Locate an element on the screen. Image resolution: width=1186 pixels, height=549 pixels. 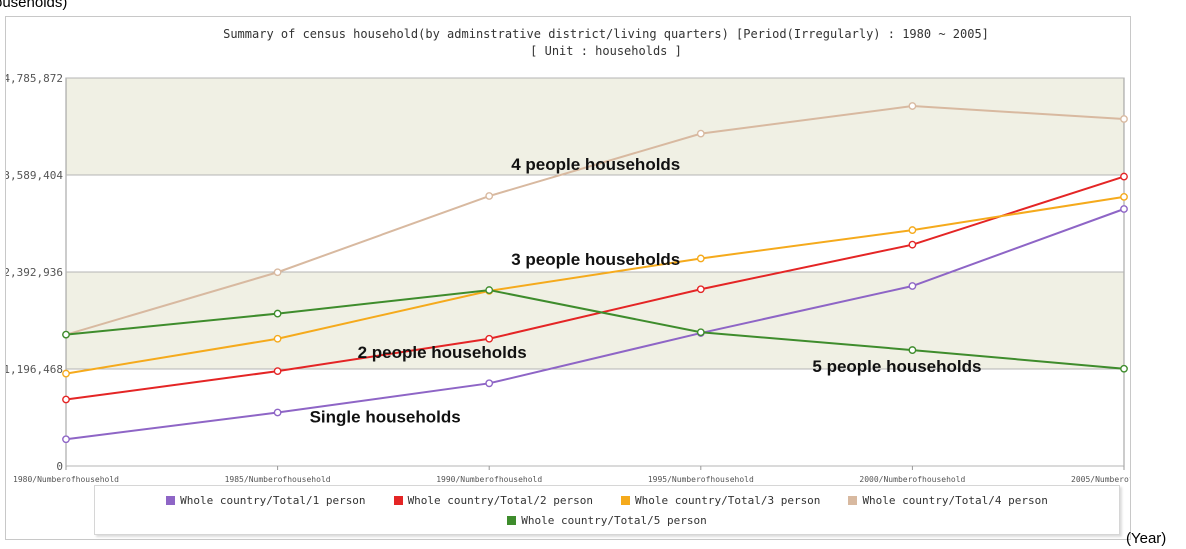
x-tick-label: 1985/Numberofhousehold is located at coordinates (278, 479).